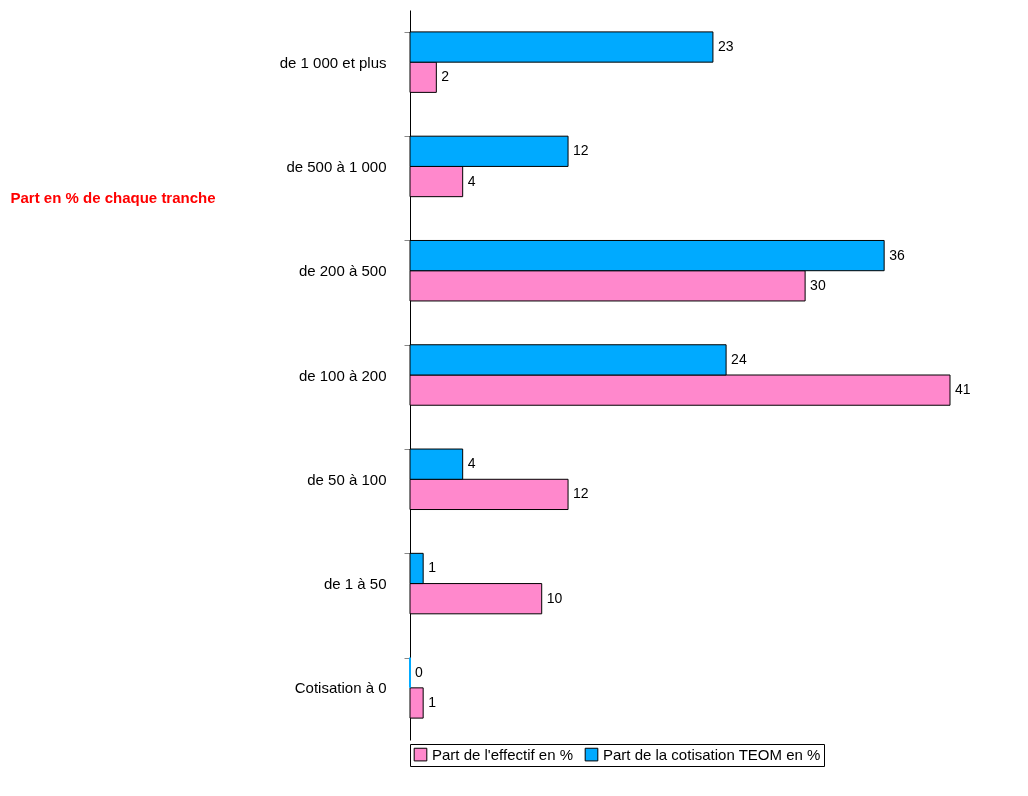 Image resolution: width=1028 pixels, height=796 pixels. What do you see at coordinates (818, 284) in the screenshot?
I see `data-label: 30` at bounding box center [818, 284].